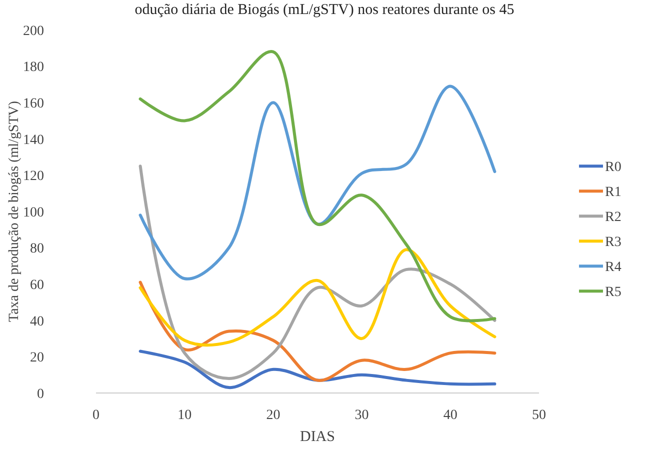 This screenshot has width=649, height=455. What do you see at coordinates (33, 140) in the screenshot?
I see `y-tick-label: 140` at bounding box center [33, 140].